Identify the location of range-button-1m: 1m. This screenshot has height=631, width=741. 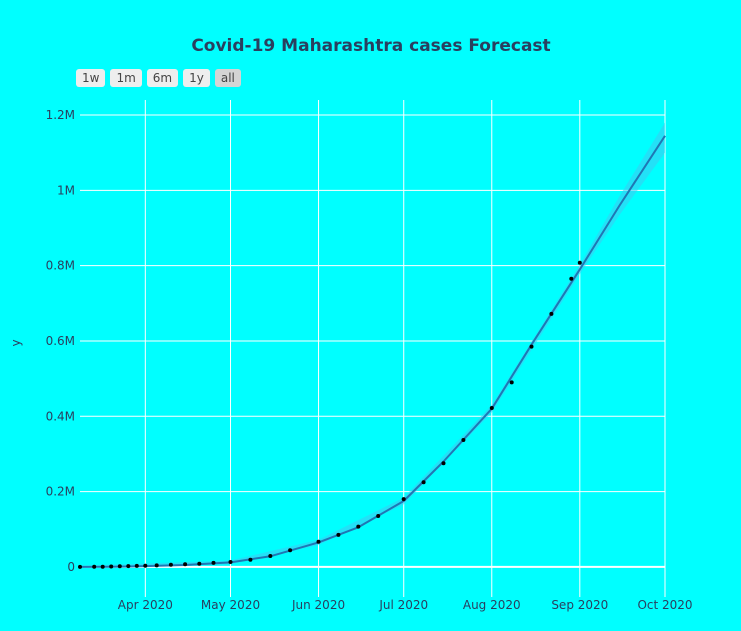
(126, 78).